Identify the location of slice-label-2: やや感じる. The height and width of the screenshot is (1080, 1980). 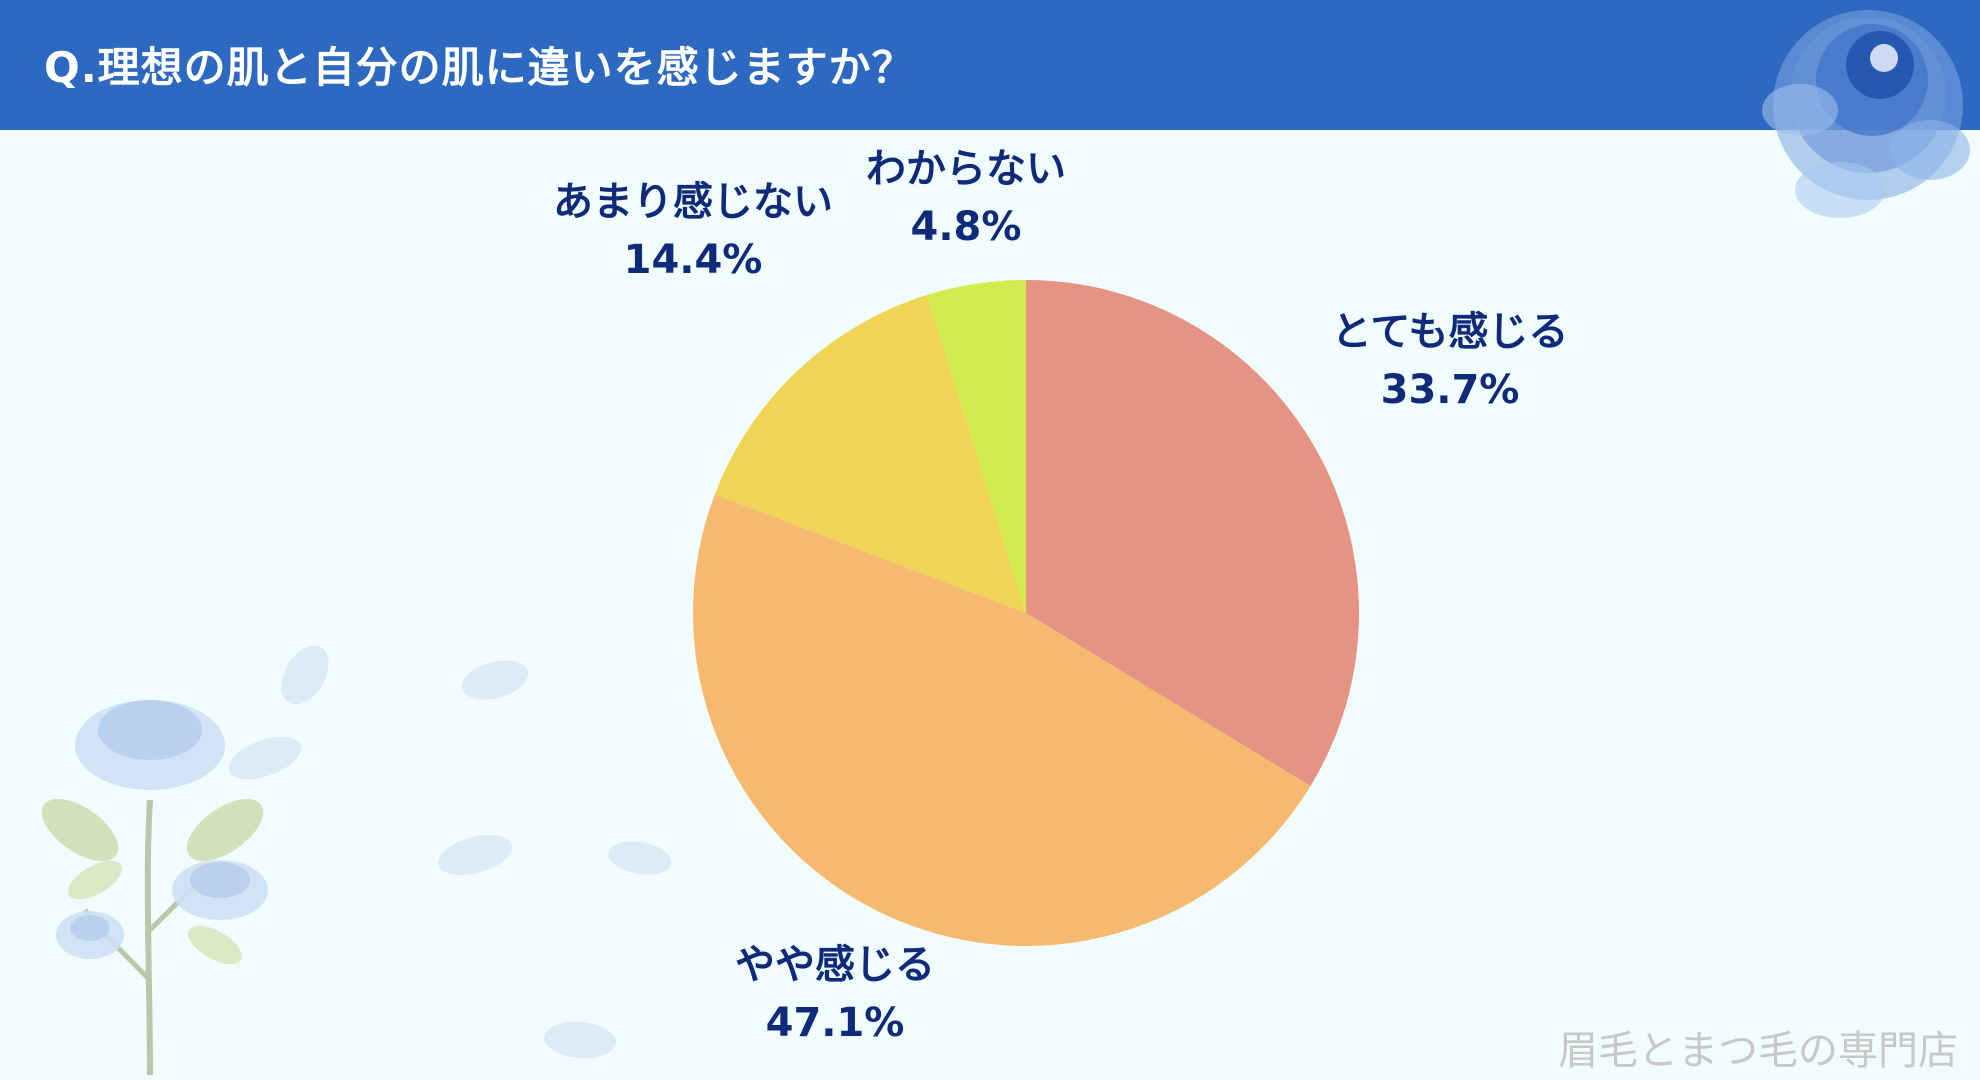
(835, 965).